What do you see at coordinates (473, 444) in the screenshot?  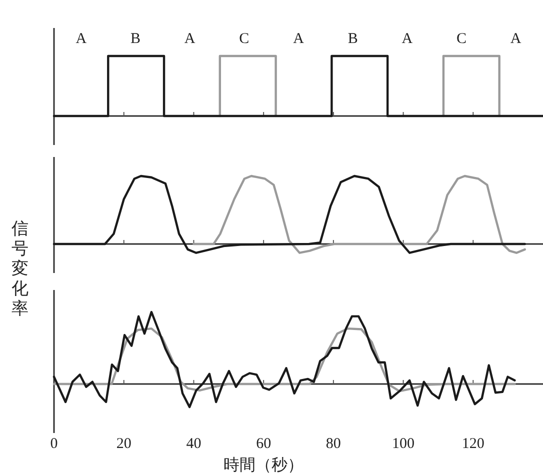 I see `x-tick-label: 120` at bounding box center [473, 444].